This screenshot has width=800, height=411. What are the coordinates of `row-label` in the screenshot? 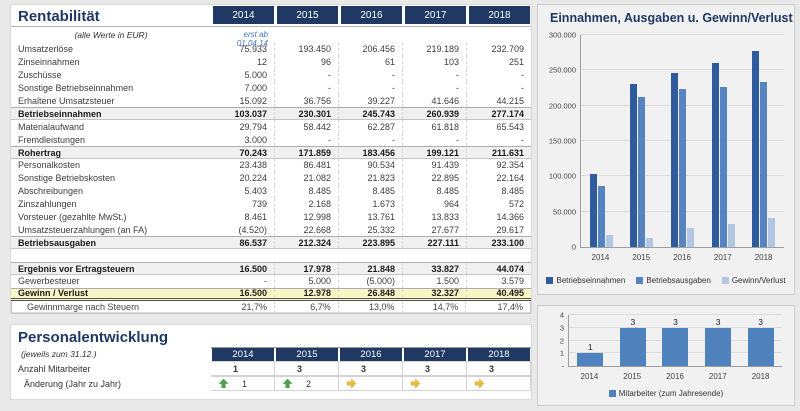 It's located at (111, 255).